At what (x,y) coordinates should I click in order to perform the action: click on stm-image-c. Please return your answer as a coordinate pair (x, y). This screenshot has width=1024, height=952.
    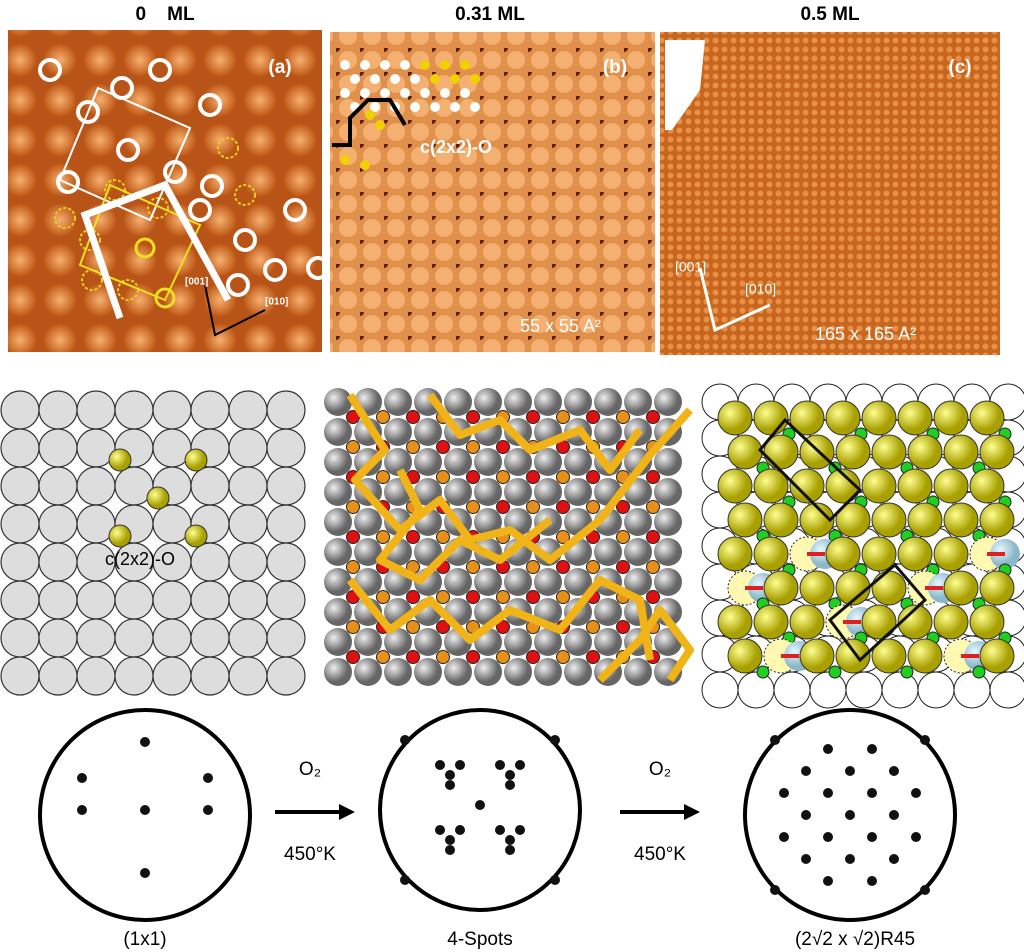
    Looking at the image, I should click on (830, 193).